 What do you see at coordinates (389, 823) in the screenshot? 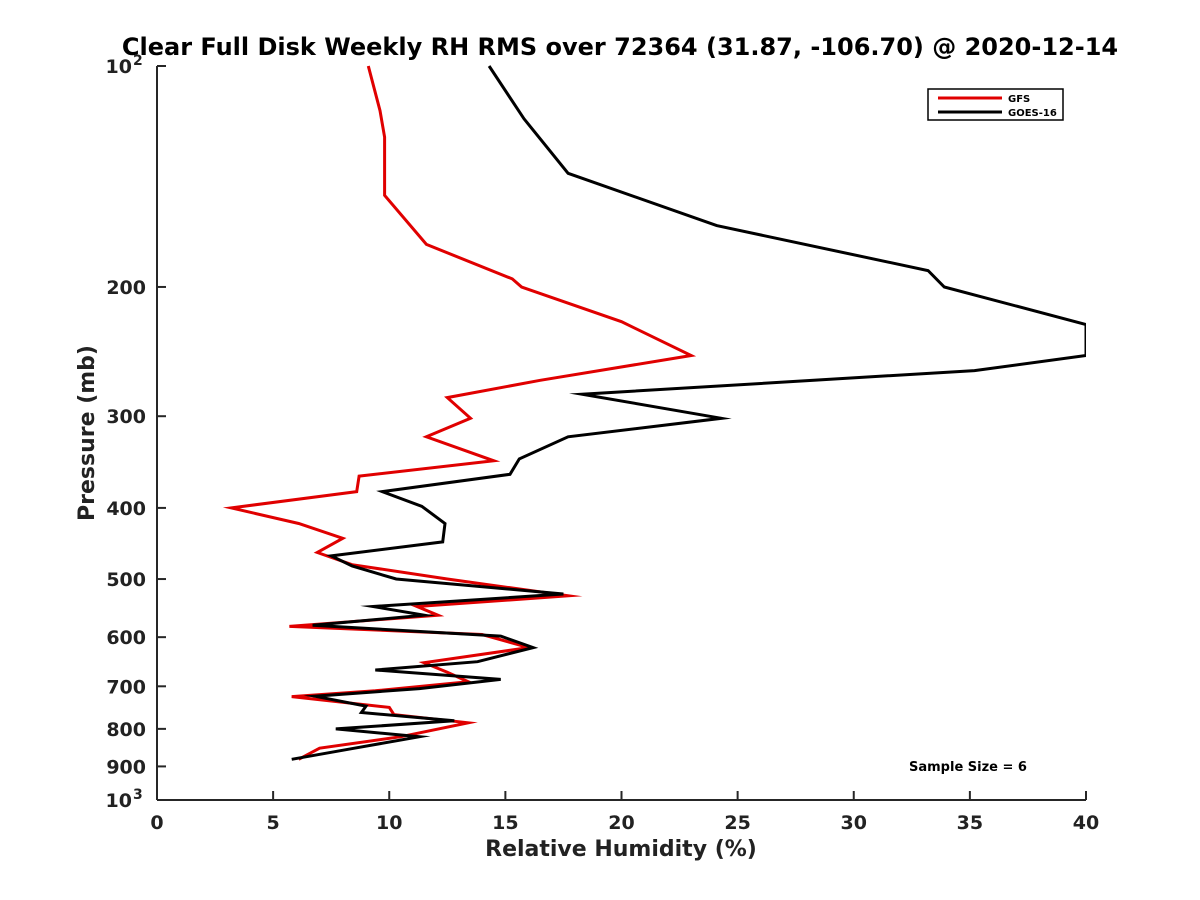
I see `x-tick-label: 10` at bounding box center [389, 823].